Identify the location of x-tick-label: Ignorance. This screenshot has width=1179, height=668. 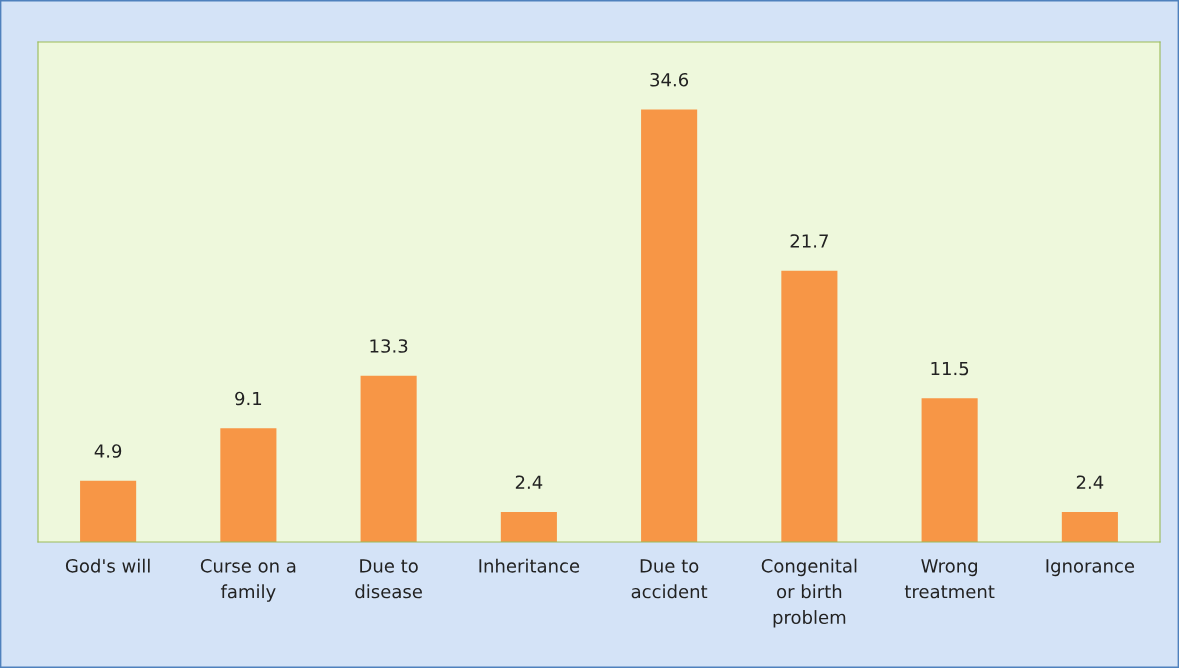
(1090, 568).